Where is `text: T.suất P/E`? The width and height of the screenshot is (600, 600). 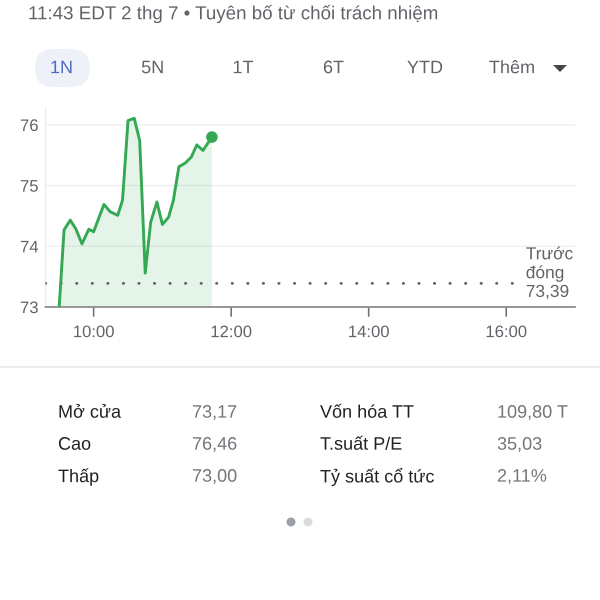 text: T.suất P/E is located at coordinates (361, 443).